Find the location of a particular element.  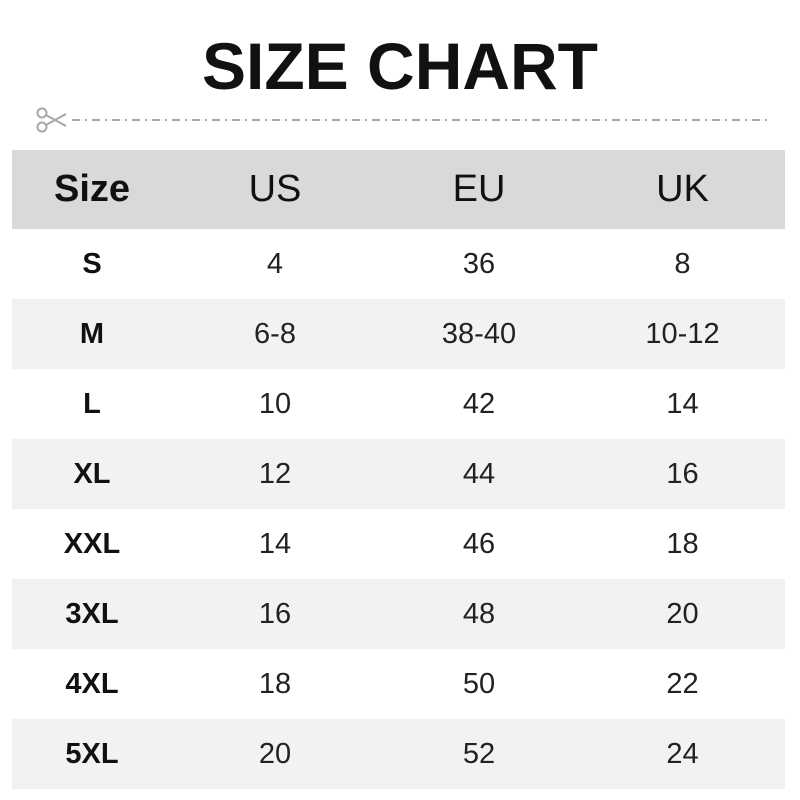

column-header: Size is located at coordinates (92, 189).